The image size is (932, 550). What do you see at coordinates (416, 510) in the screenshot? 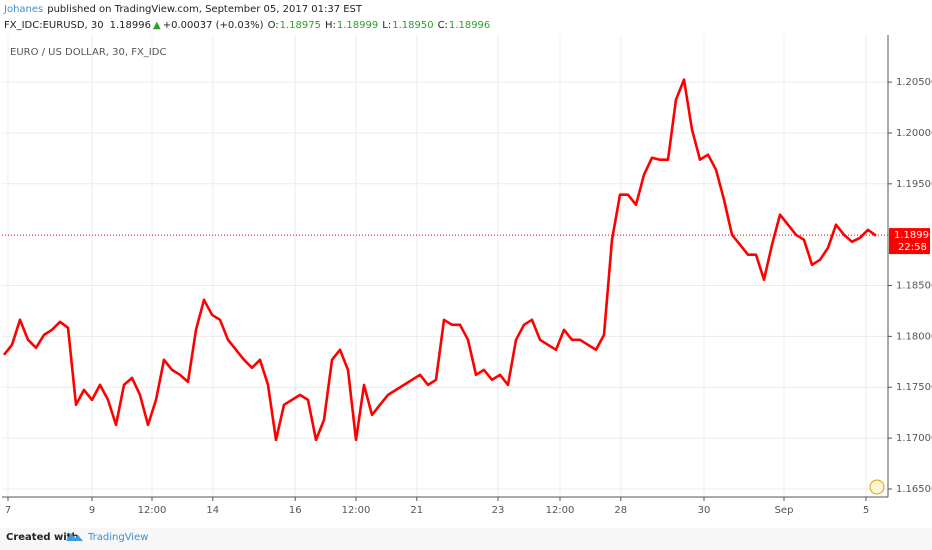
I see `x-tick-label: 21` at bounding box center [416, 510].